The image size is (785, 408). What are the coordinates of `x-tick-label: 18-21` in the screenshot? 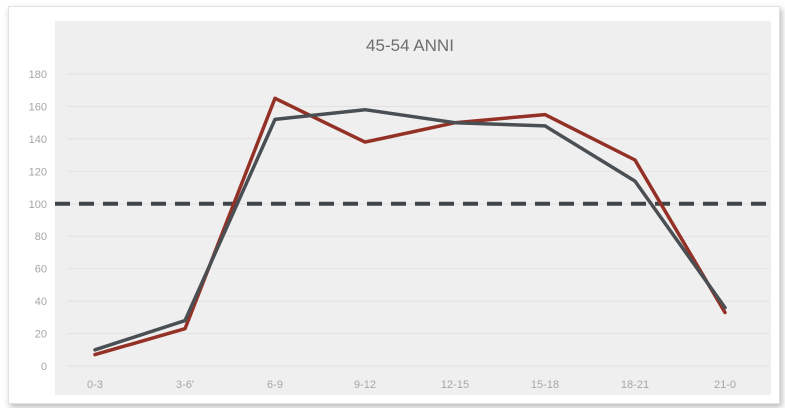 It's located at (635, 385).